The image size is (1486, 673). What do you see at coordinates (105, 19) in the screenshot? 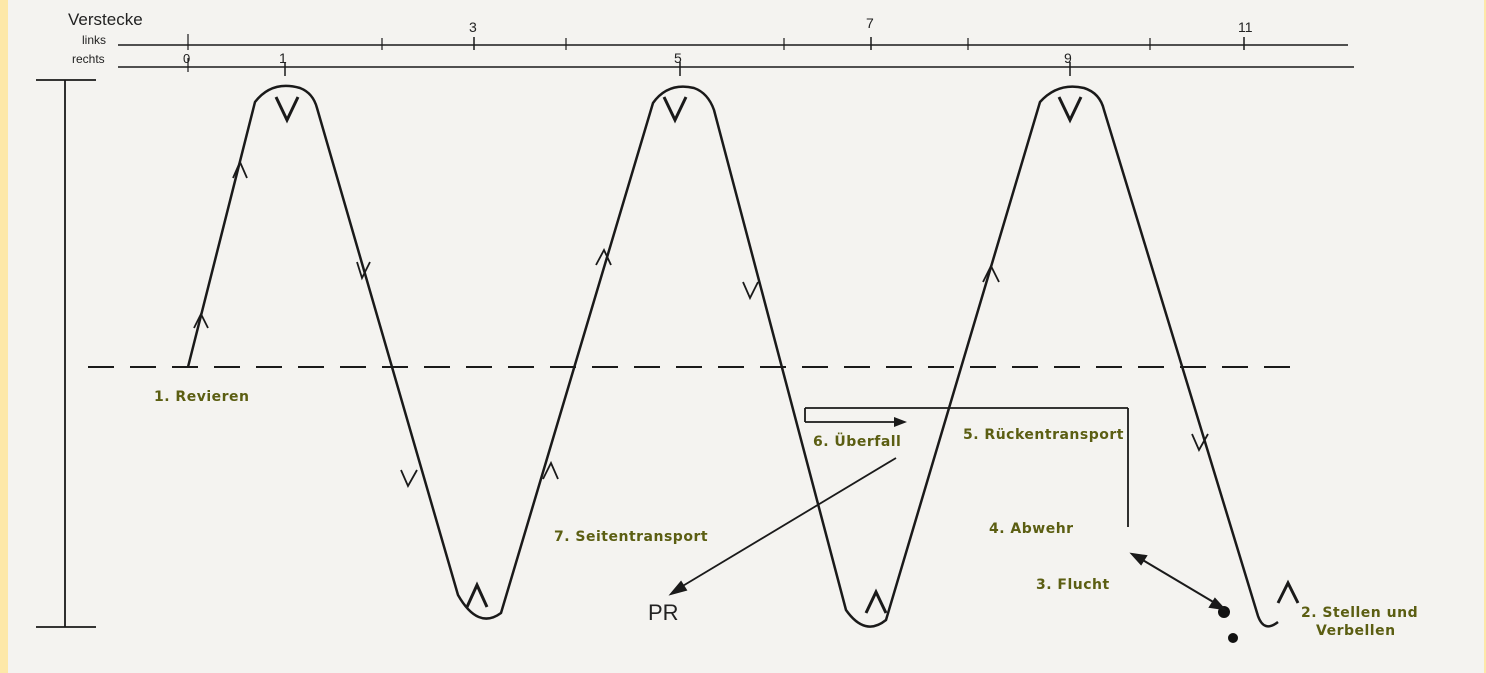
I see `scale-title: Verstecke` at bounding box center [105, 19].